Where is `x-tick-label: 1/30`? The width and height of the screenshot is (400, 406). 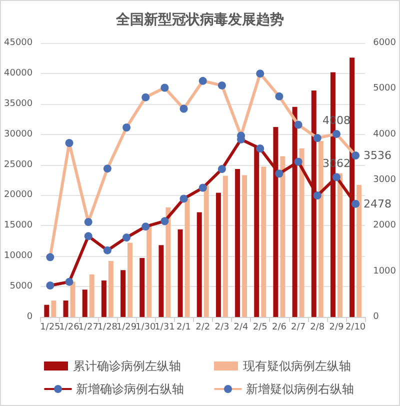
x-tick-label: 1/30 is located at coordinates (145, 327).